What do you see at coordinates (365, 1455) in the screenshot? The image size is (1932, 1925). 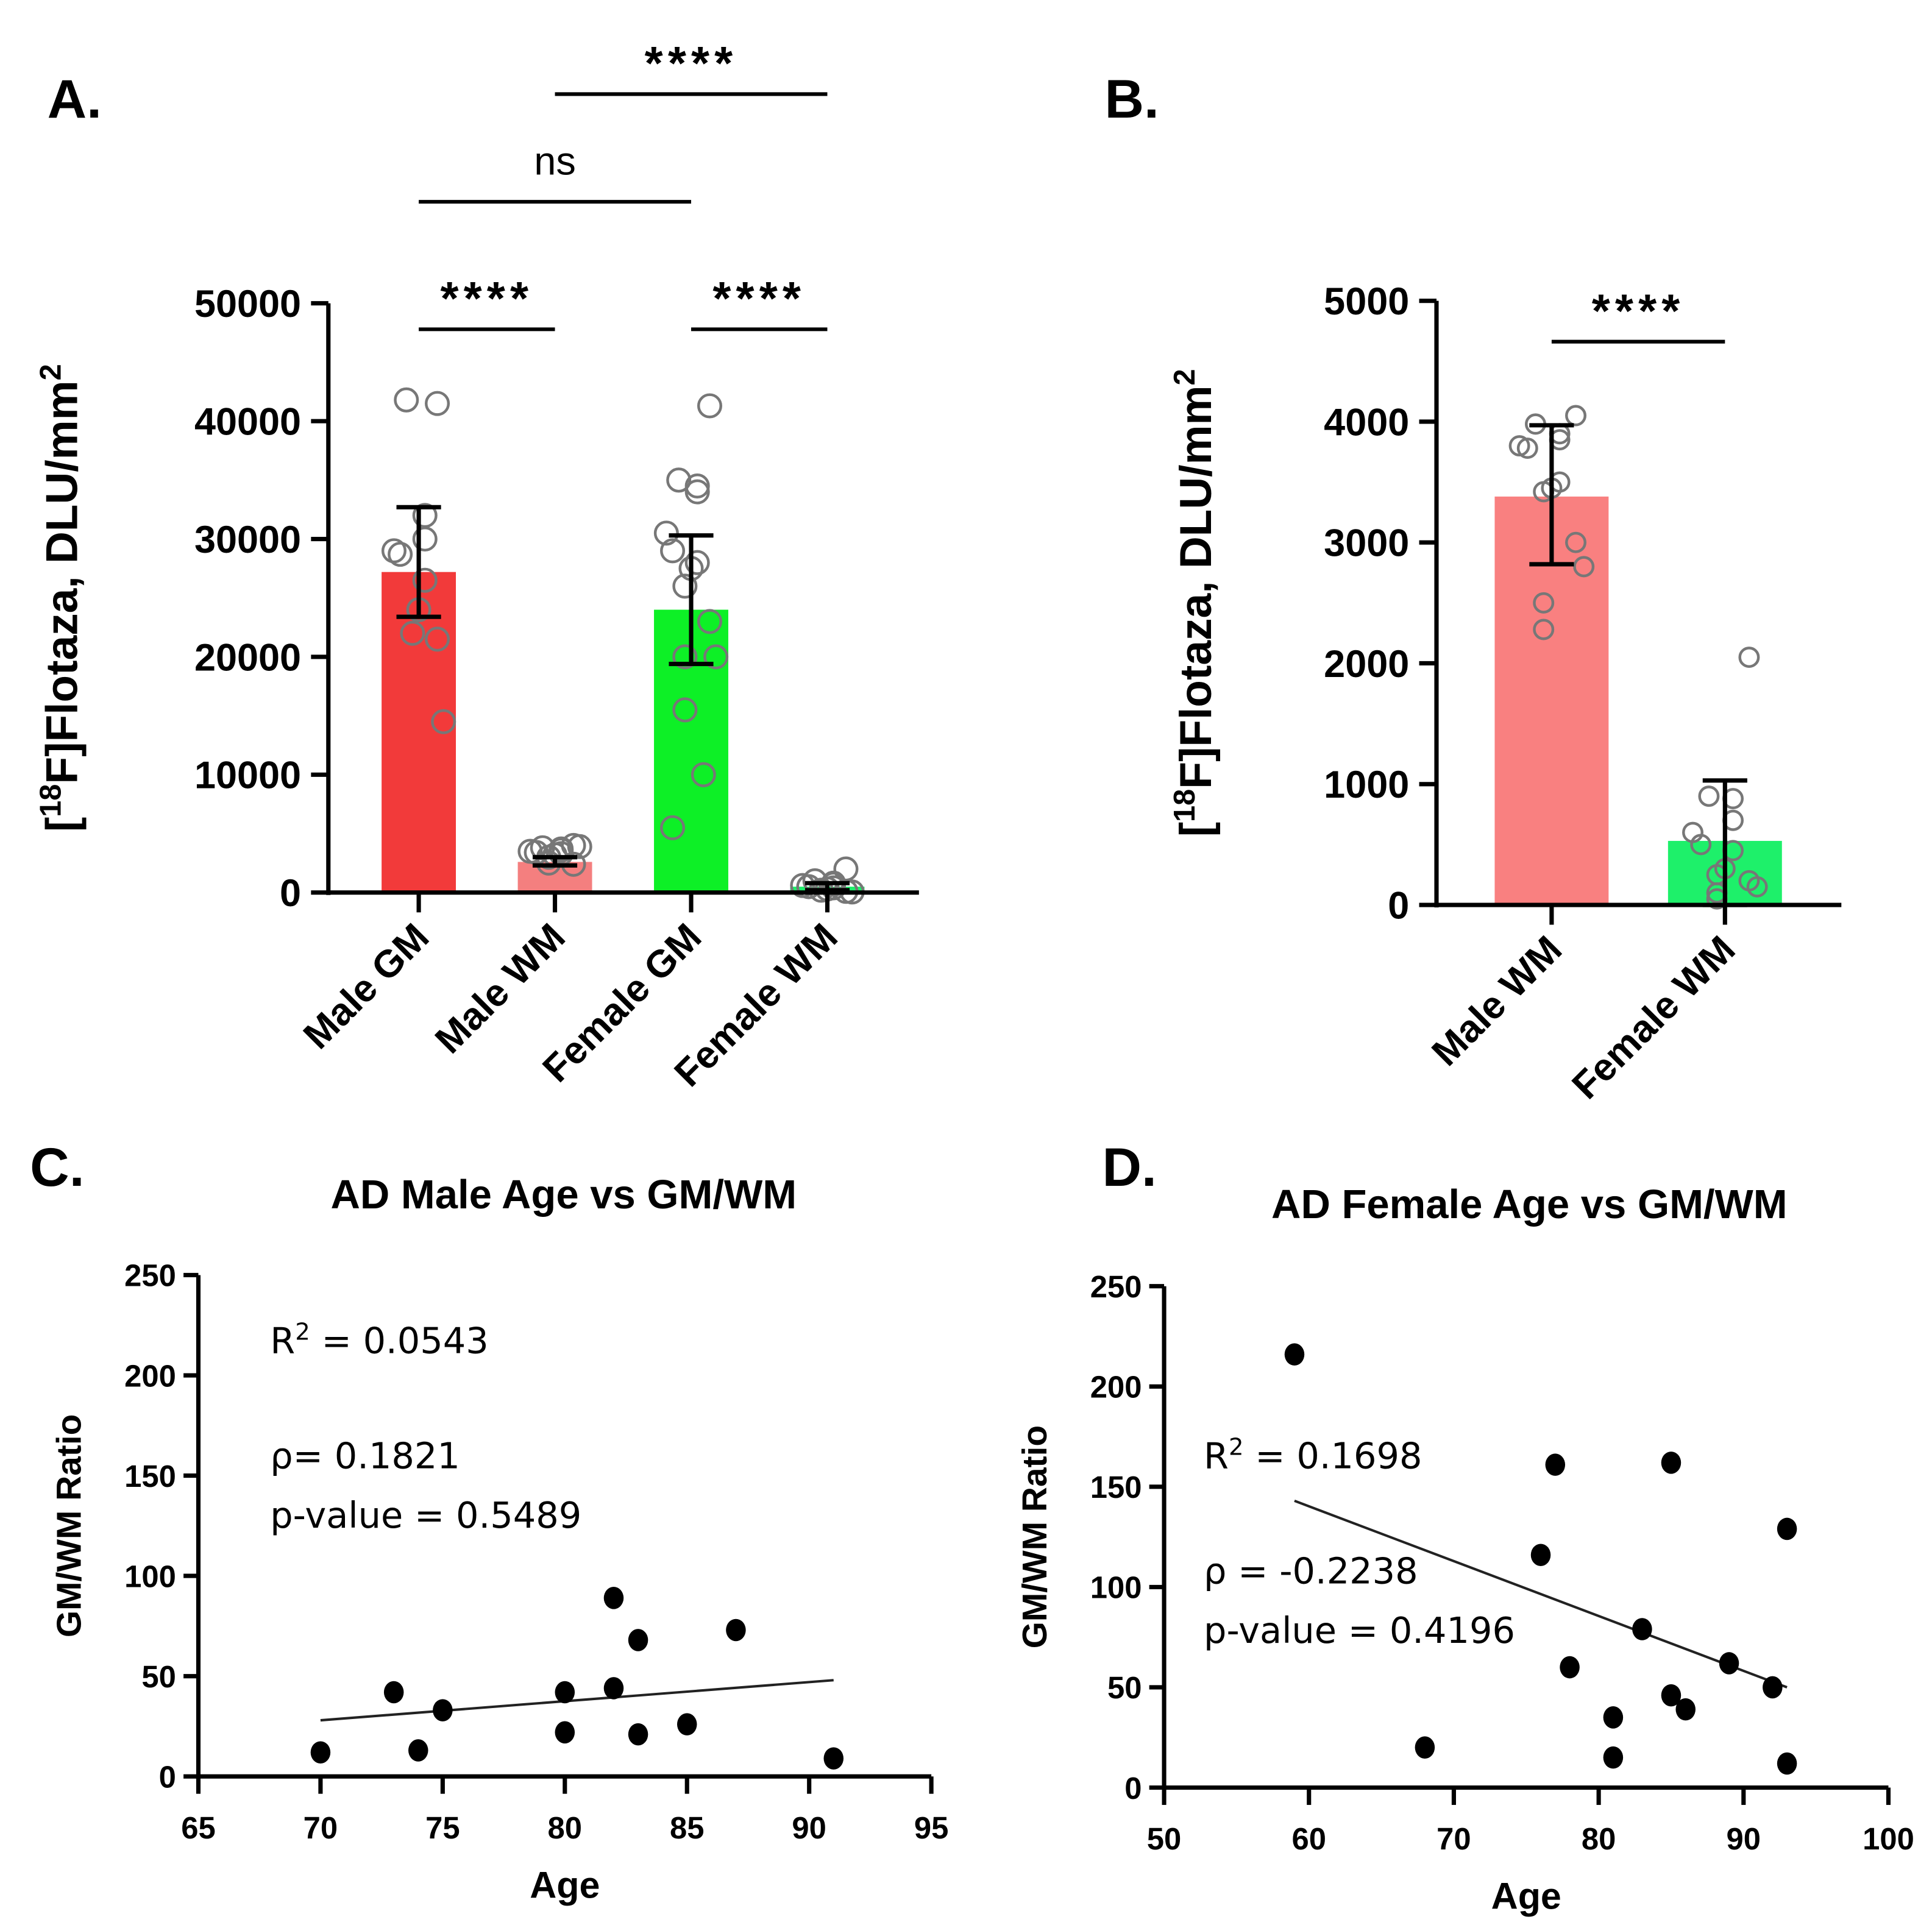 I see `rho-annotation: ρ= 0.1821` at bounding box center [365, 1455].